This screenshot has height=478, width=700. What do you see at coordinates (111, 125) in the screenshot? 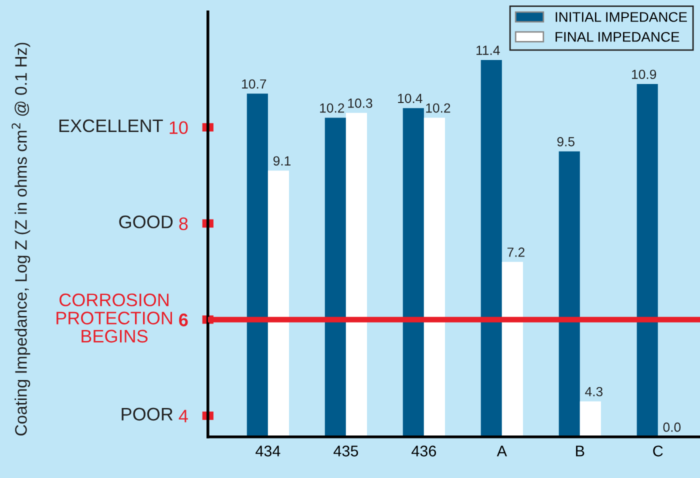
I see `text: EXCELLENT` at bounding box center [111, 125].